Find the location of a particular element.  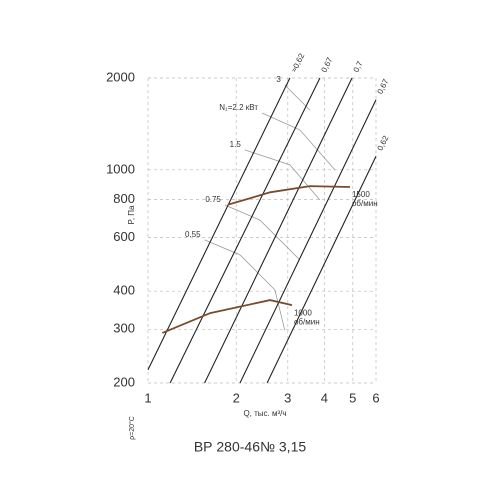

chart-title: ВР 280-46№ 3,15 is located at coordinates (250, 447).